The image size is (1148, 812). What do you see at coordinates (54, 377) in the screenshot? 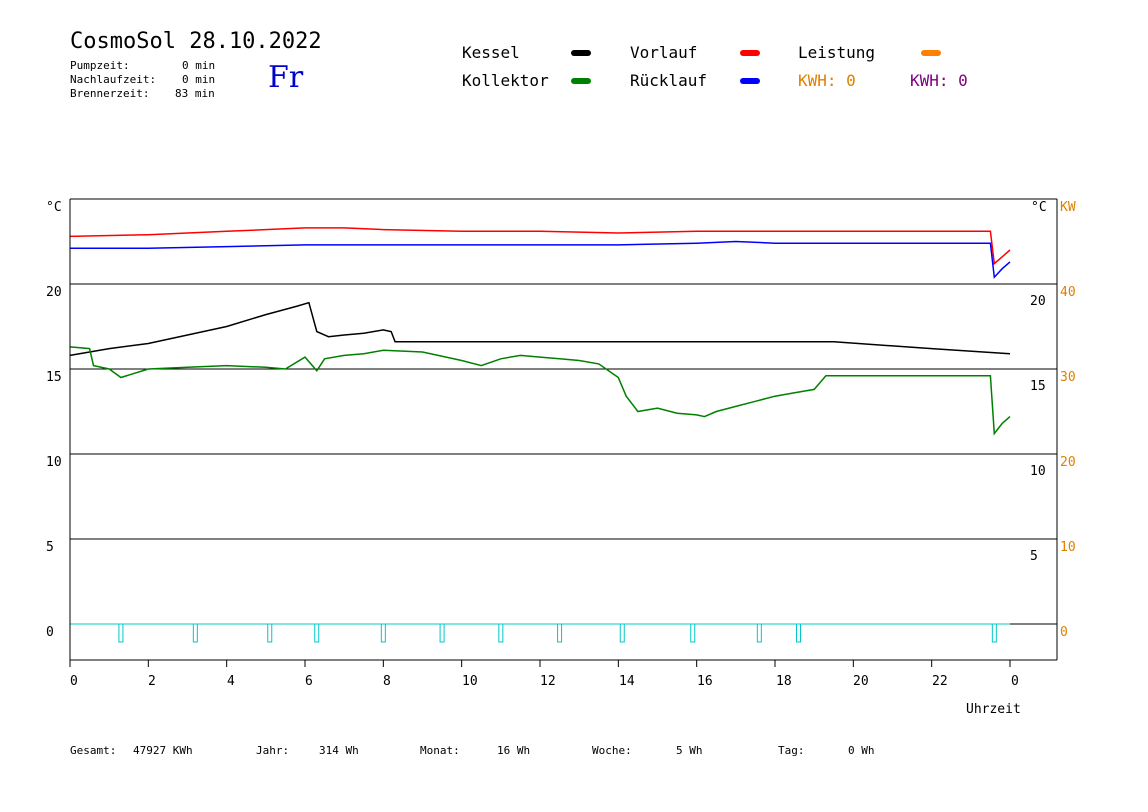
I see `y-left-tick: 15` at bounding box center [54, 377].